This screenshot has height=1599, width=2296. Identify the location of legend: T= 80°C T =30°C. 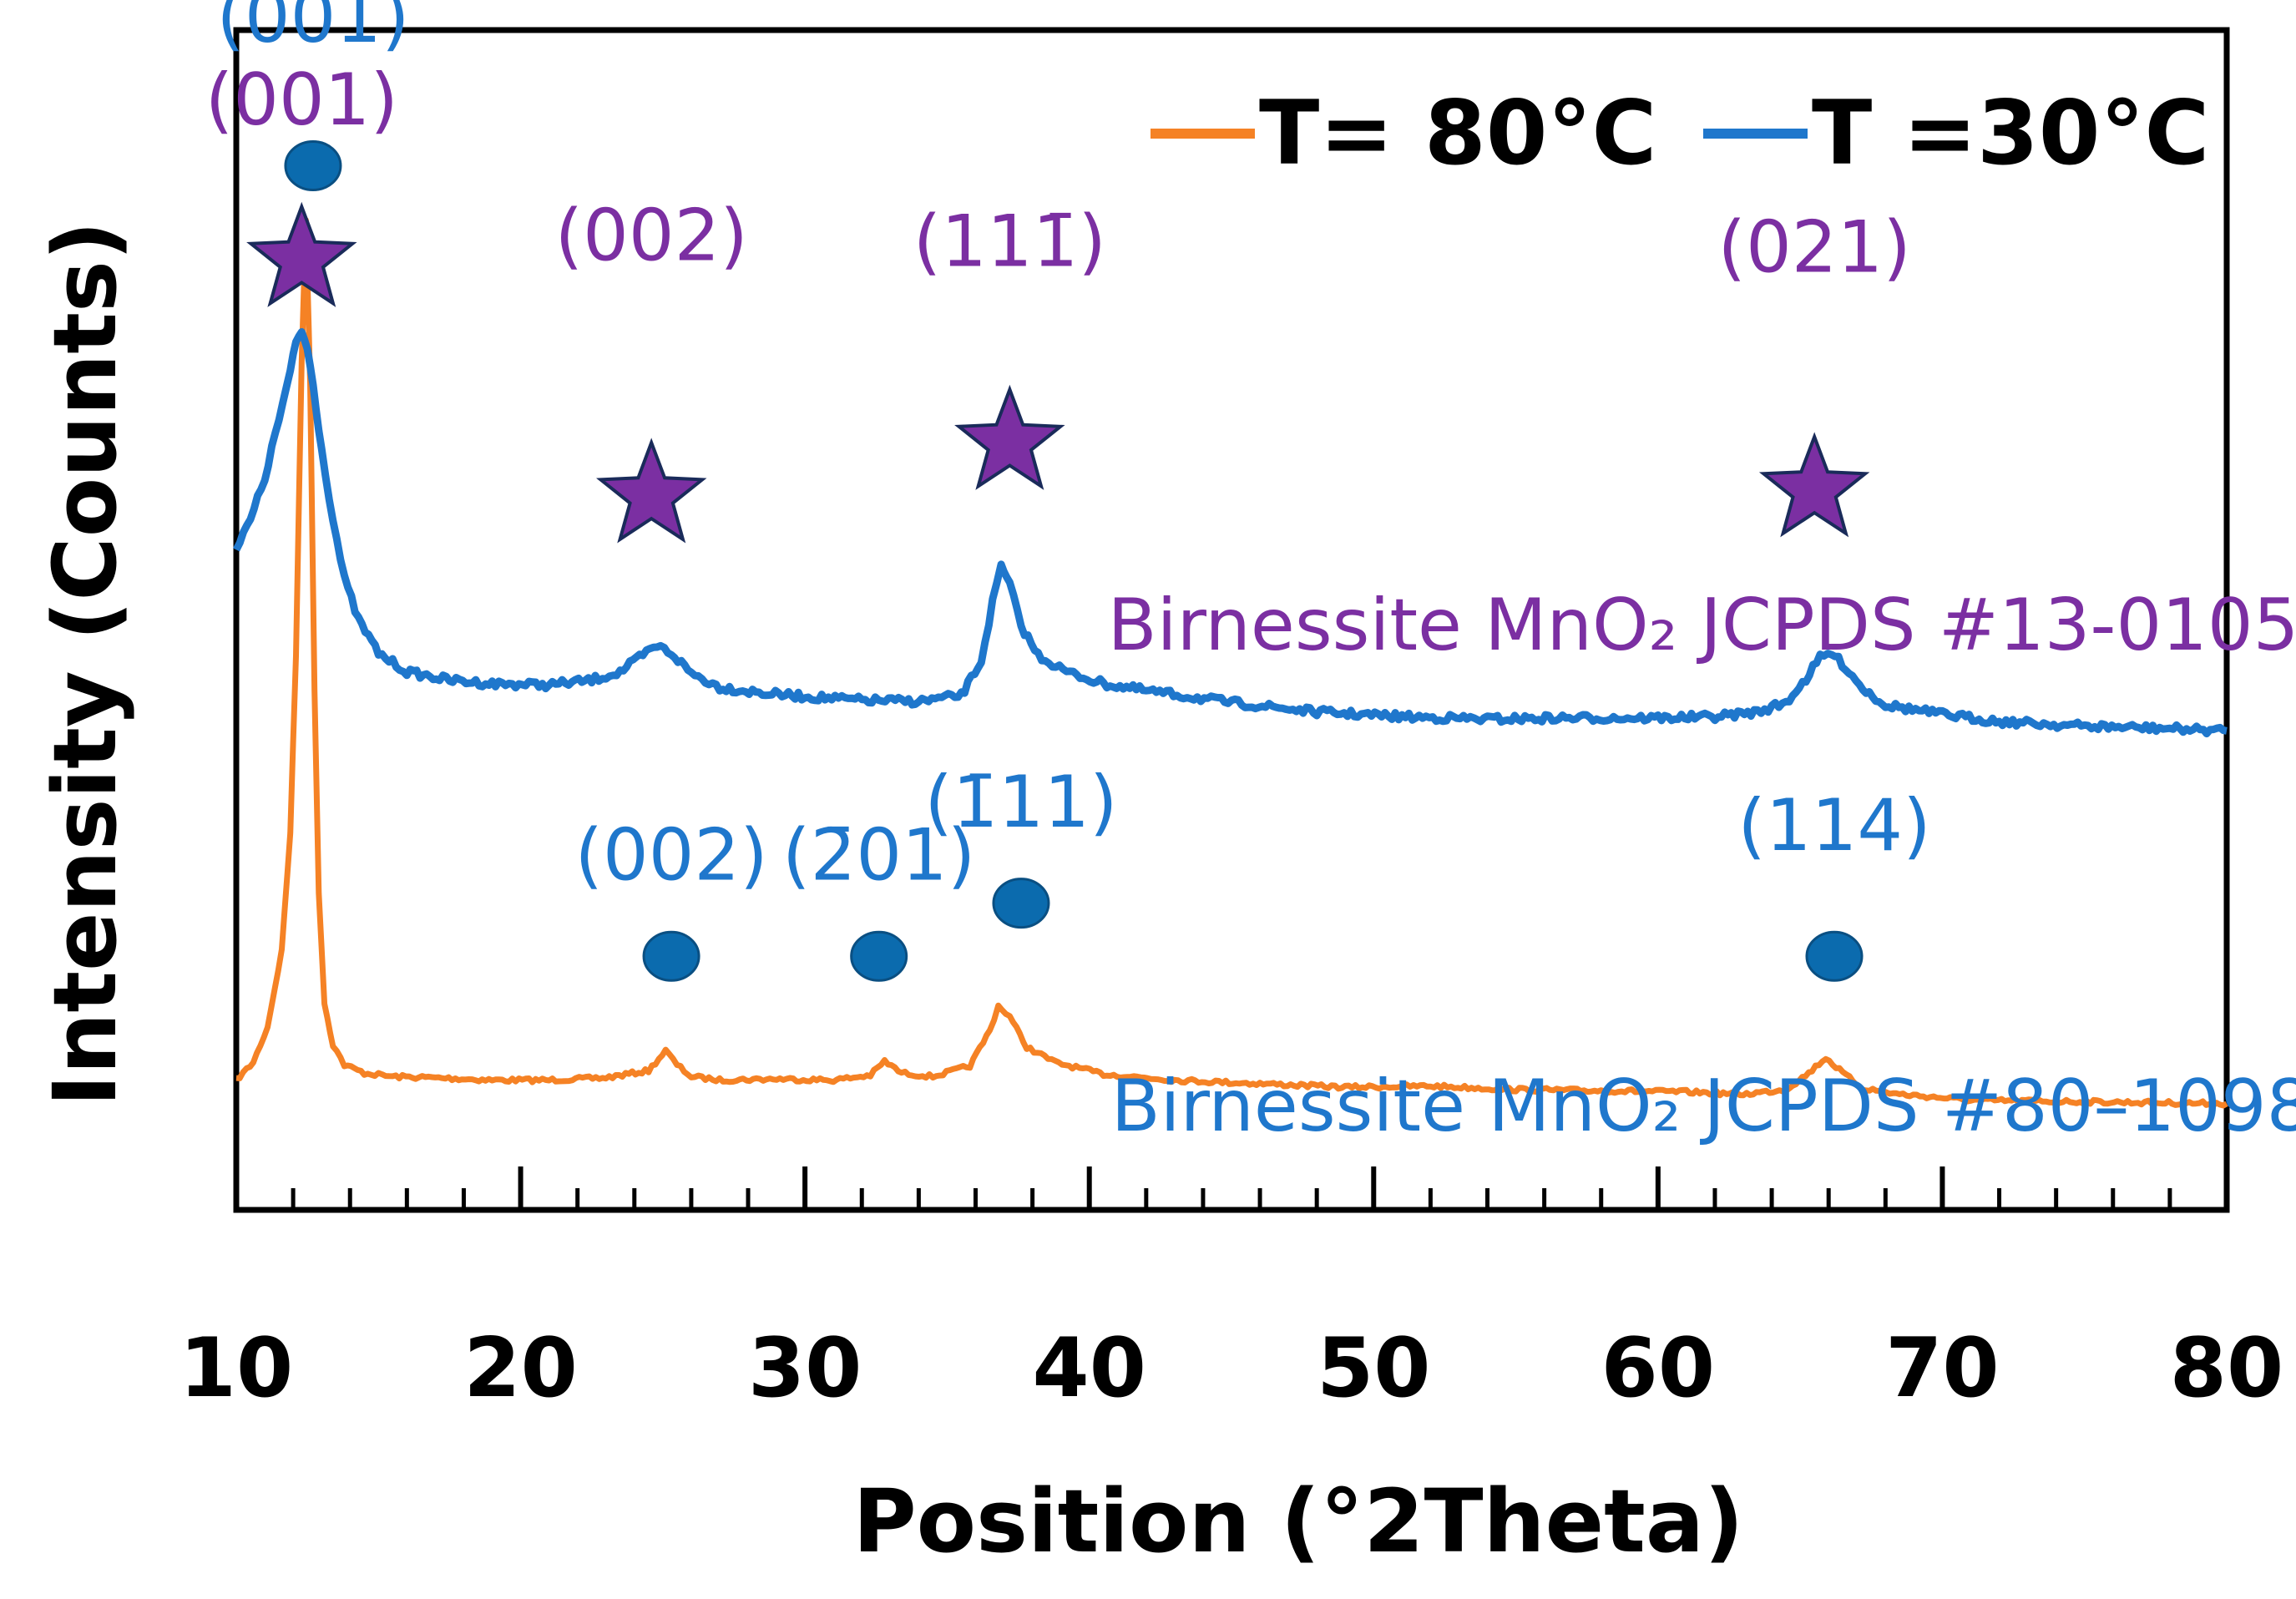
(1680, 133).